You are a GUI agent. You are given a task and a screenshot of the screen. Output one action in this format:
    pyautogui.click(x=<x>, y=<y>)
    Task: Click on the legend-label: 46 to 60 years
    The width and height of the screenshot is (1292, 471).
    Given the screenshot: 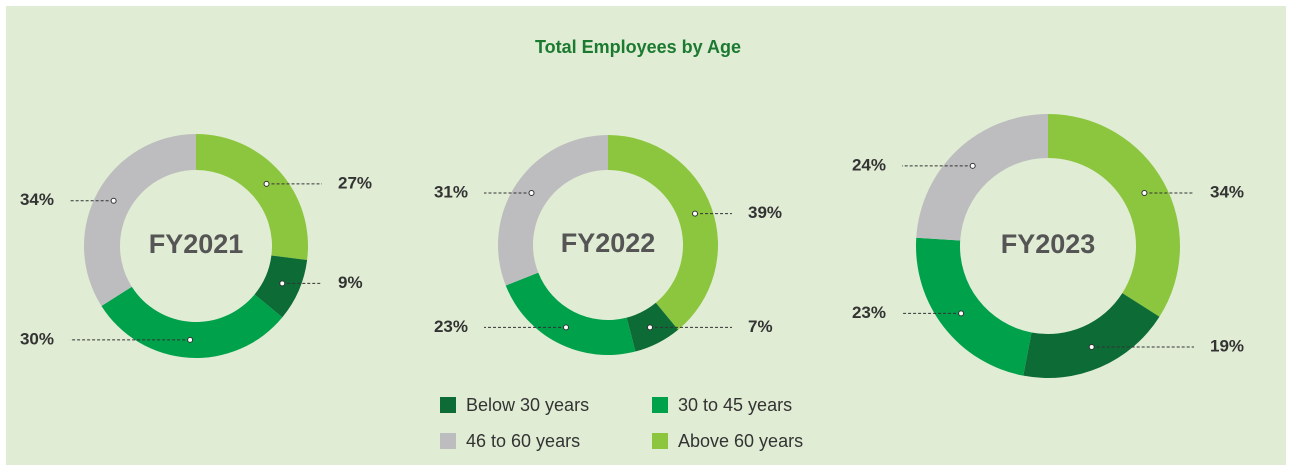 What is the action you would take?
    pyautogui.click(x=523, y=441)
    